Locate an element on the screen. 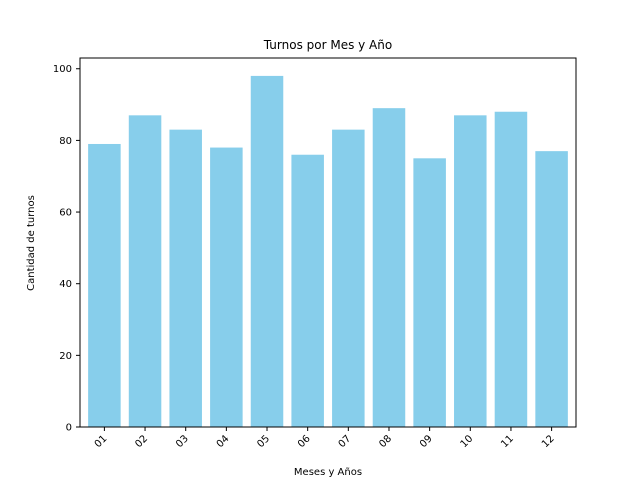 The image size is (640, 484). y-tick-label: 20 is located at coordinates (65, 356).